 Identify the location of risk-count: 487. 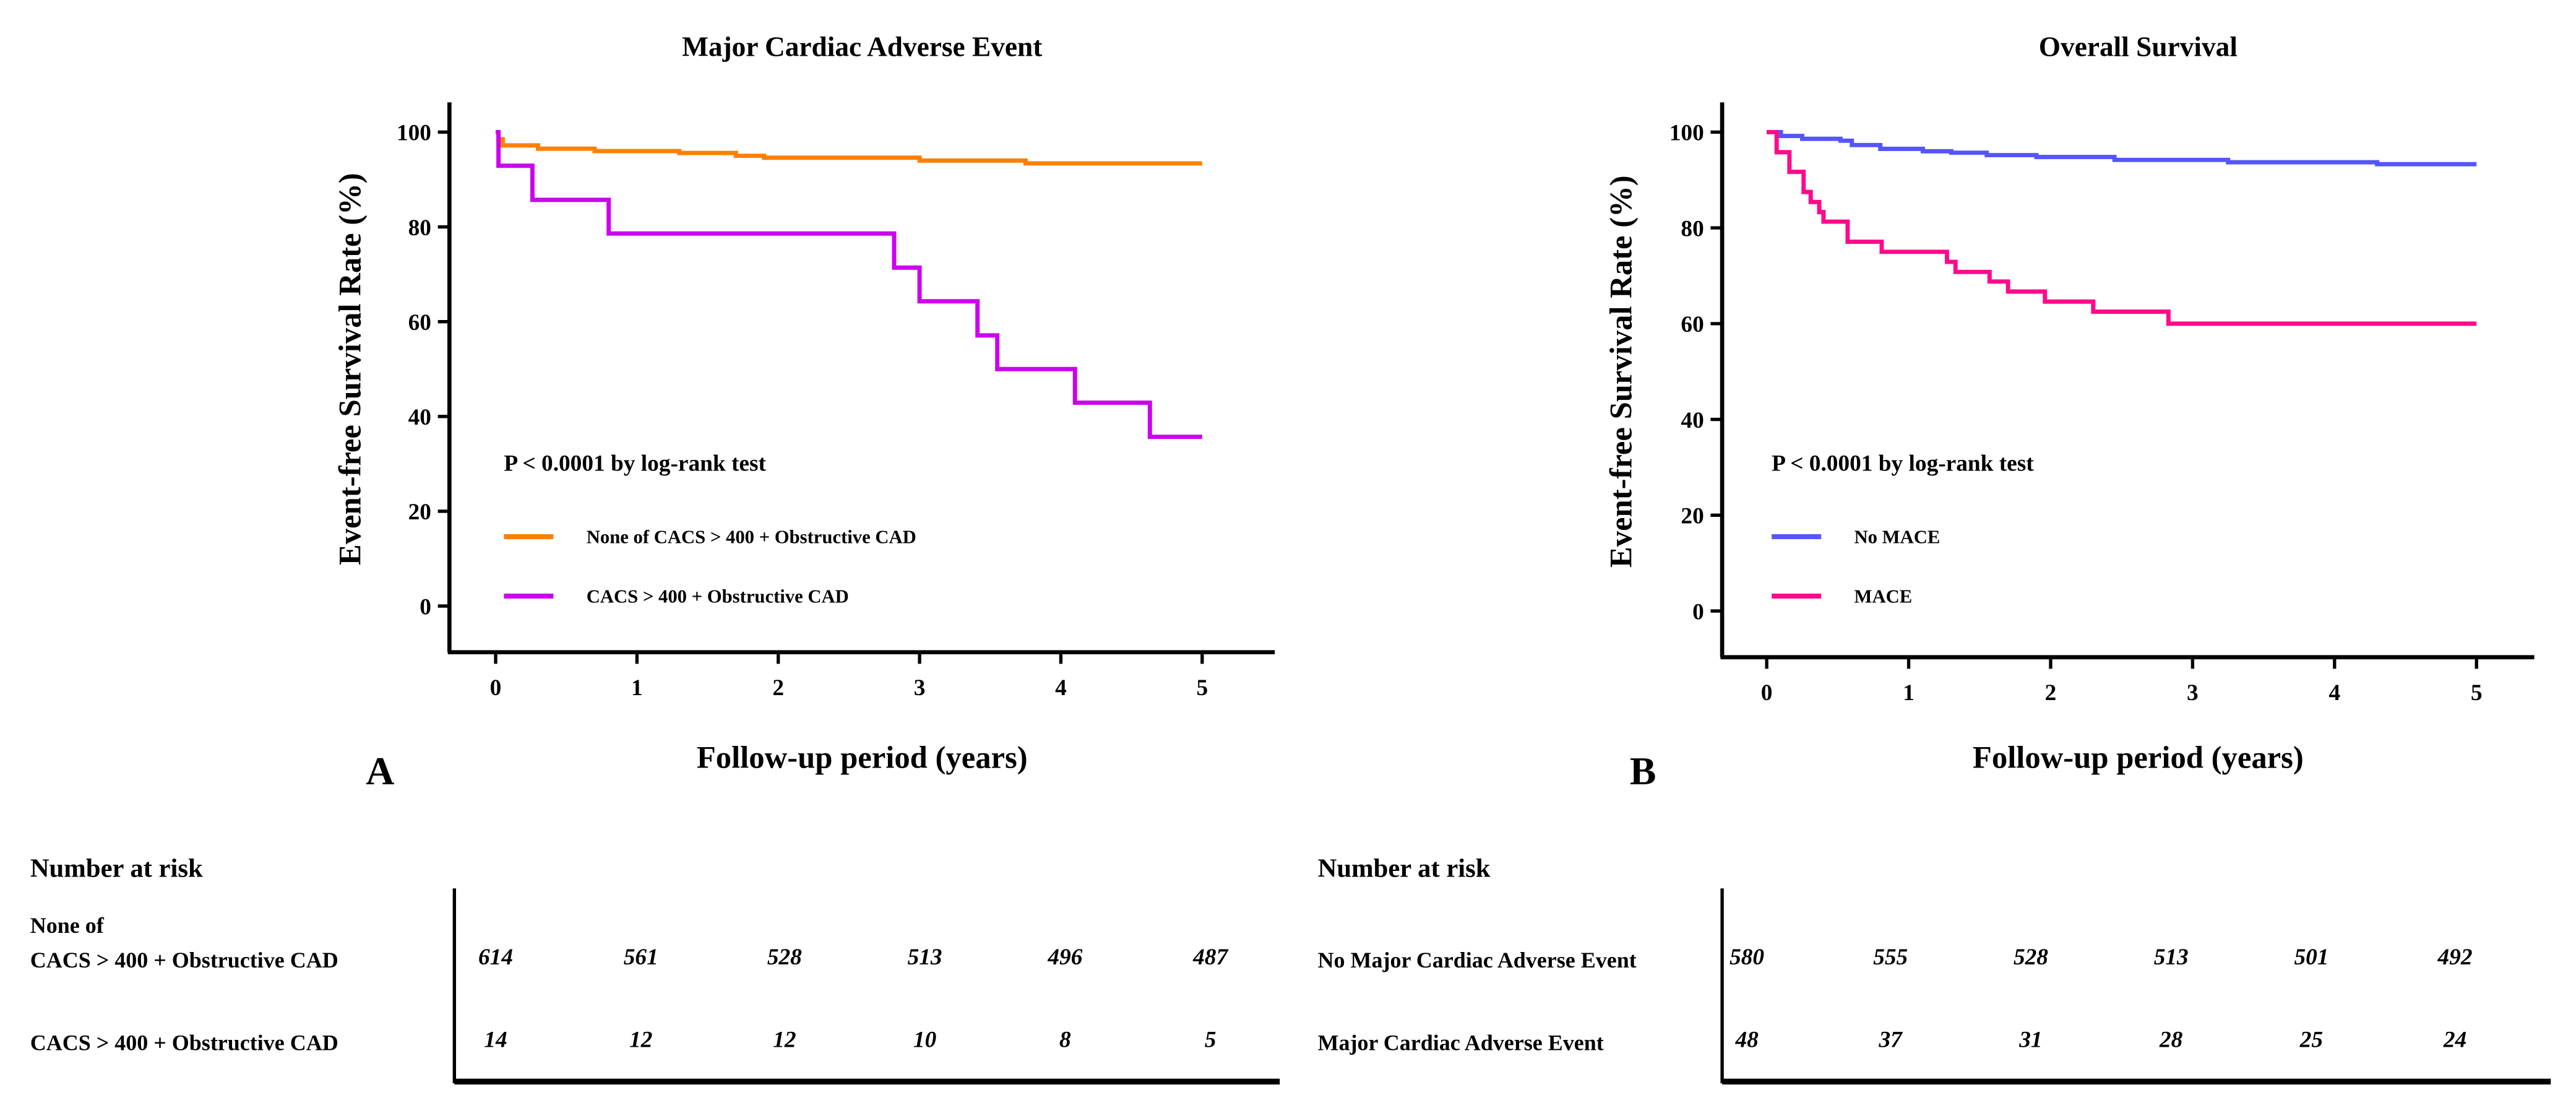
(1210, 957).